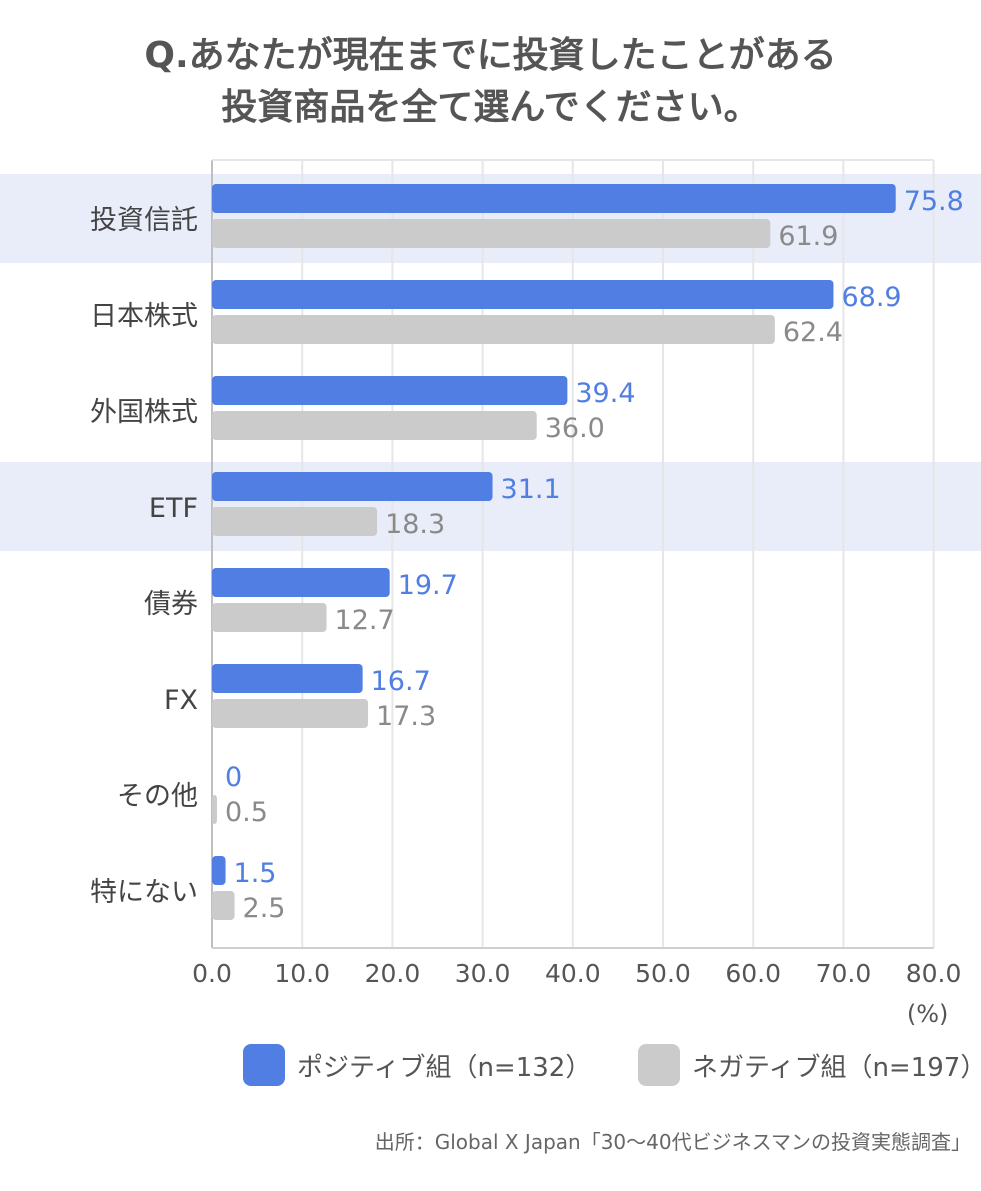  I want to click on chart-title-line-2: 投資商品を全て選んでください。, so click(490, 107).